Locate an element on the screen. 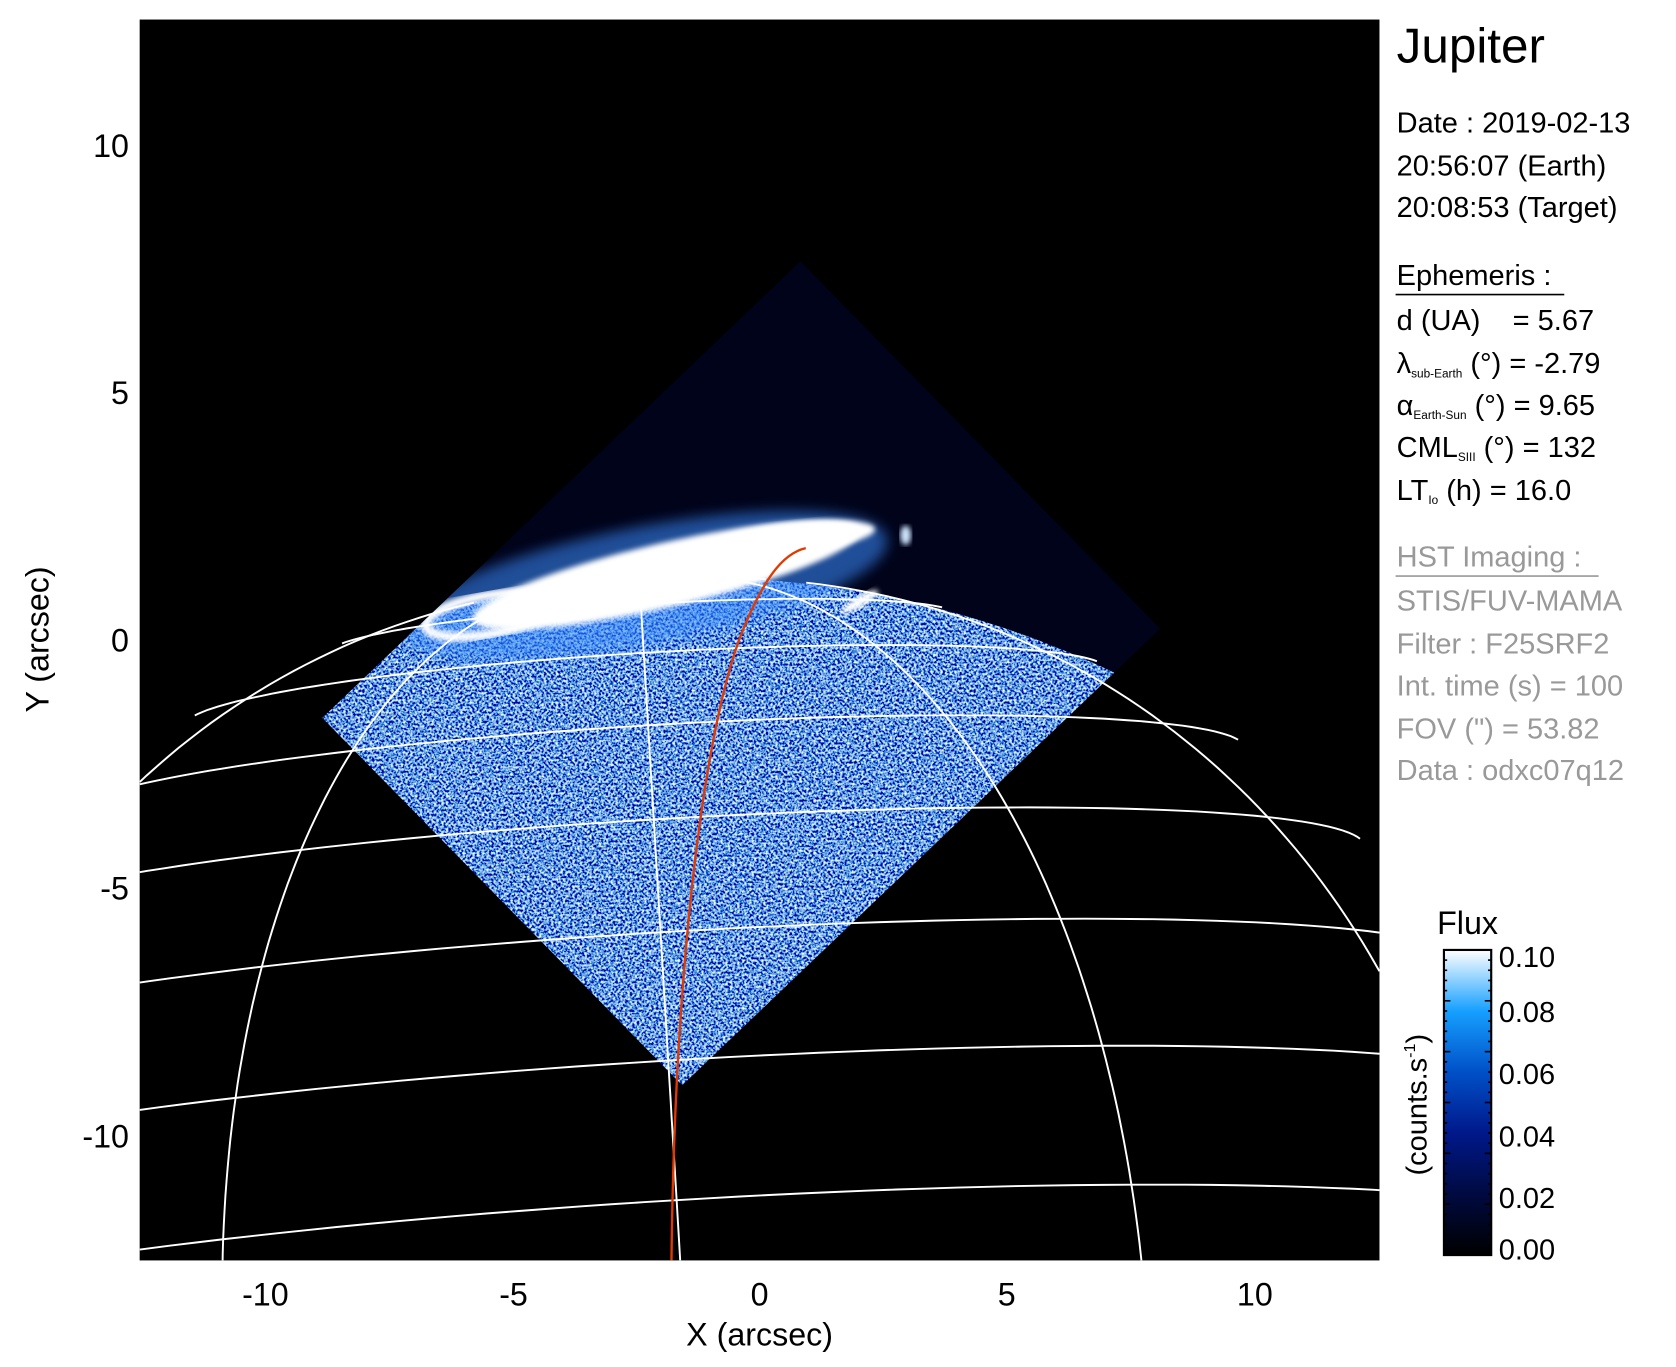 Image resolution: width=1676 pixels, height=1367 pixels. distance-value: d (UA) = 5.67 is located at coordinates (1495, 321).